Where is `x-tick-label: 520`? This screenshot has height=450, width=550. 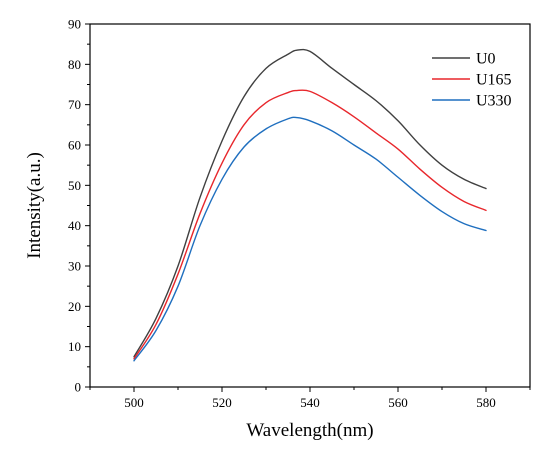 x-tick-label: 520 is located at coordinates (222, 402).